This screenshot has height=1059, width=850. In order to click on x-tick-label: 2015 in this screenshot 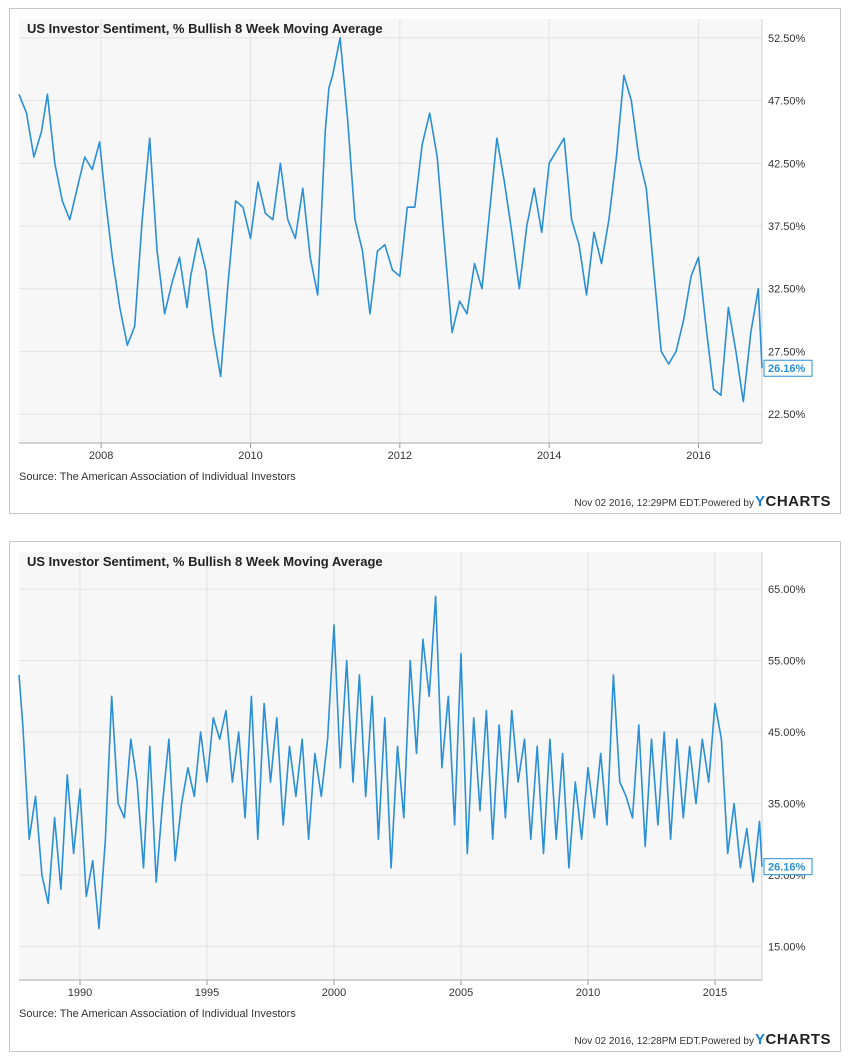, I will do `click(715, 993)`.